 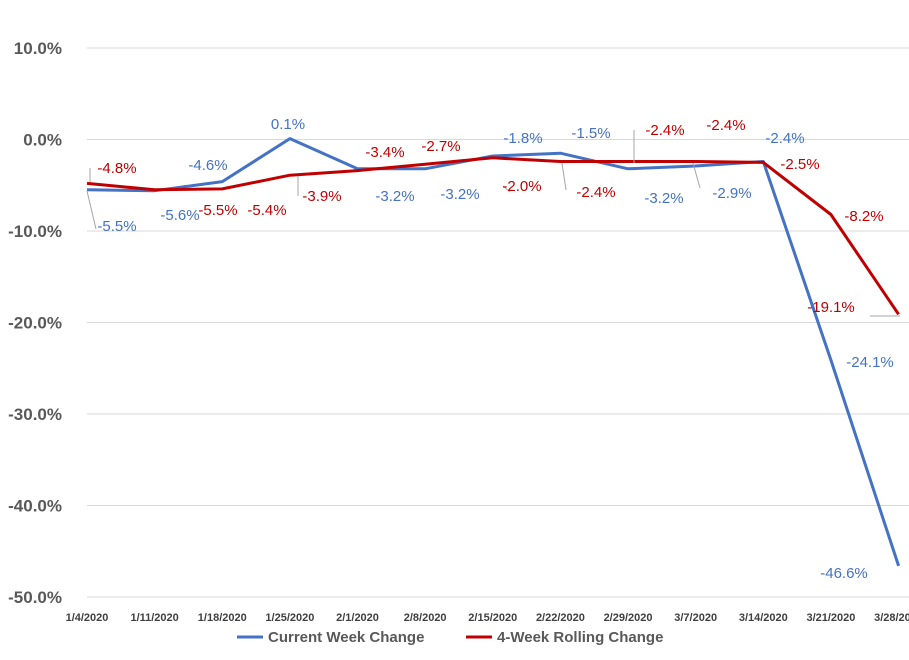 What do you see at coordinates (628, 618) in the screenshot?
I see `x-tick-label: 2/29/2020` at bounding box center [628, 618].